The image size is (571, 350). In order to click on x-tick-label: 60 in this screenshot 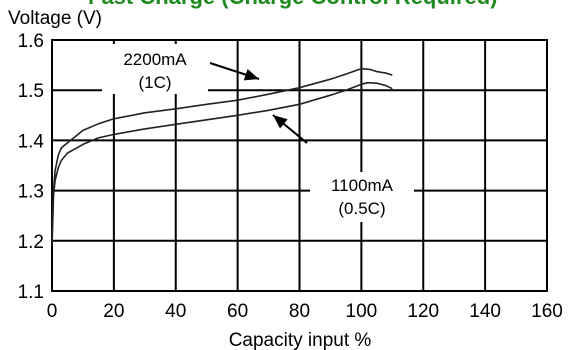, I will do `click(237, 311)`.